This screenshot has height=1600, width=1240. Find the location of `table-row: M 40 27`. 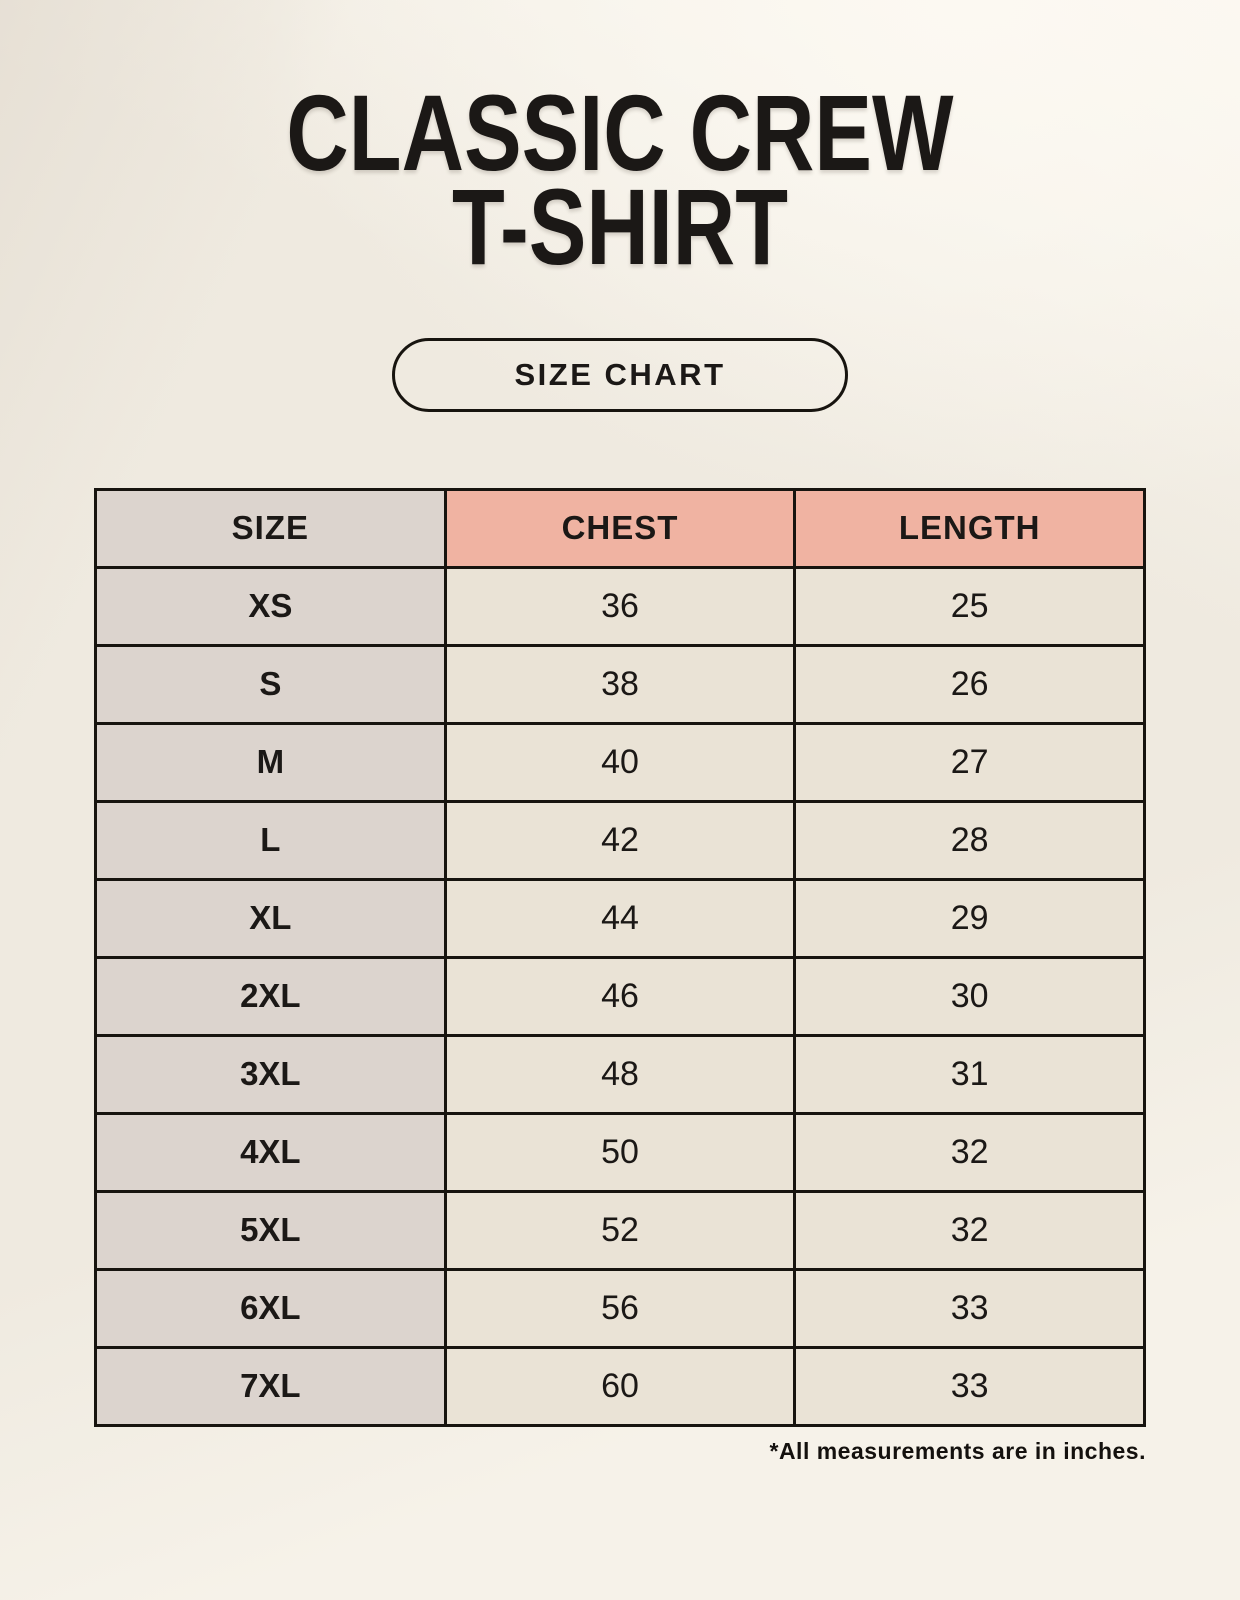

table-row: M 40 27 is located at coordinates (620, 762).